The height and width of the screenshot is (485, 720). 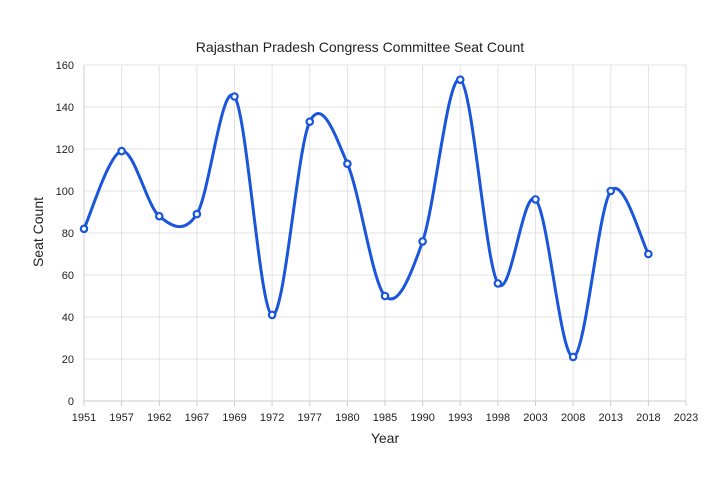 What do you see at coordinates (460, 418) in the screenshot?
I see `x-tick-label: 1993` at bounding box center [460, 418].